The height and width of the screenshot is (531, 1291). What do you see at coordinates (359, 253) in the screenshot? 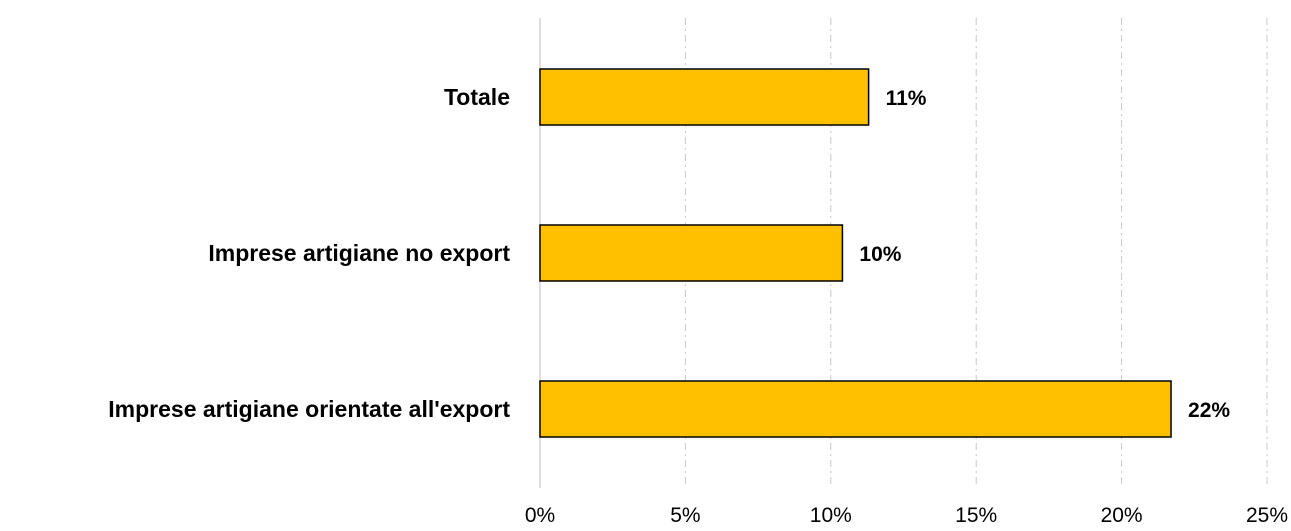
I see `category-label: Imprese artigiane no export` at bounding box center [359, 253].